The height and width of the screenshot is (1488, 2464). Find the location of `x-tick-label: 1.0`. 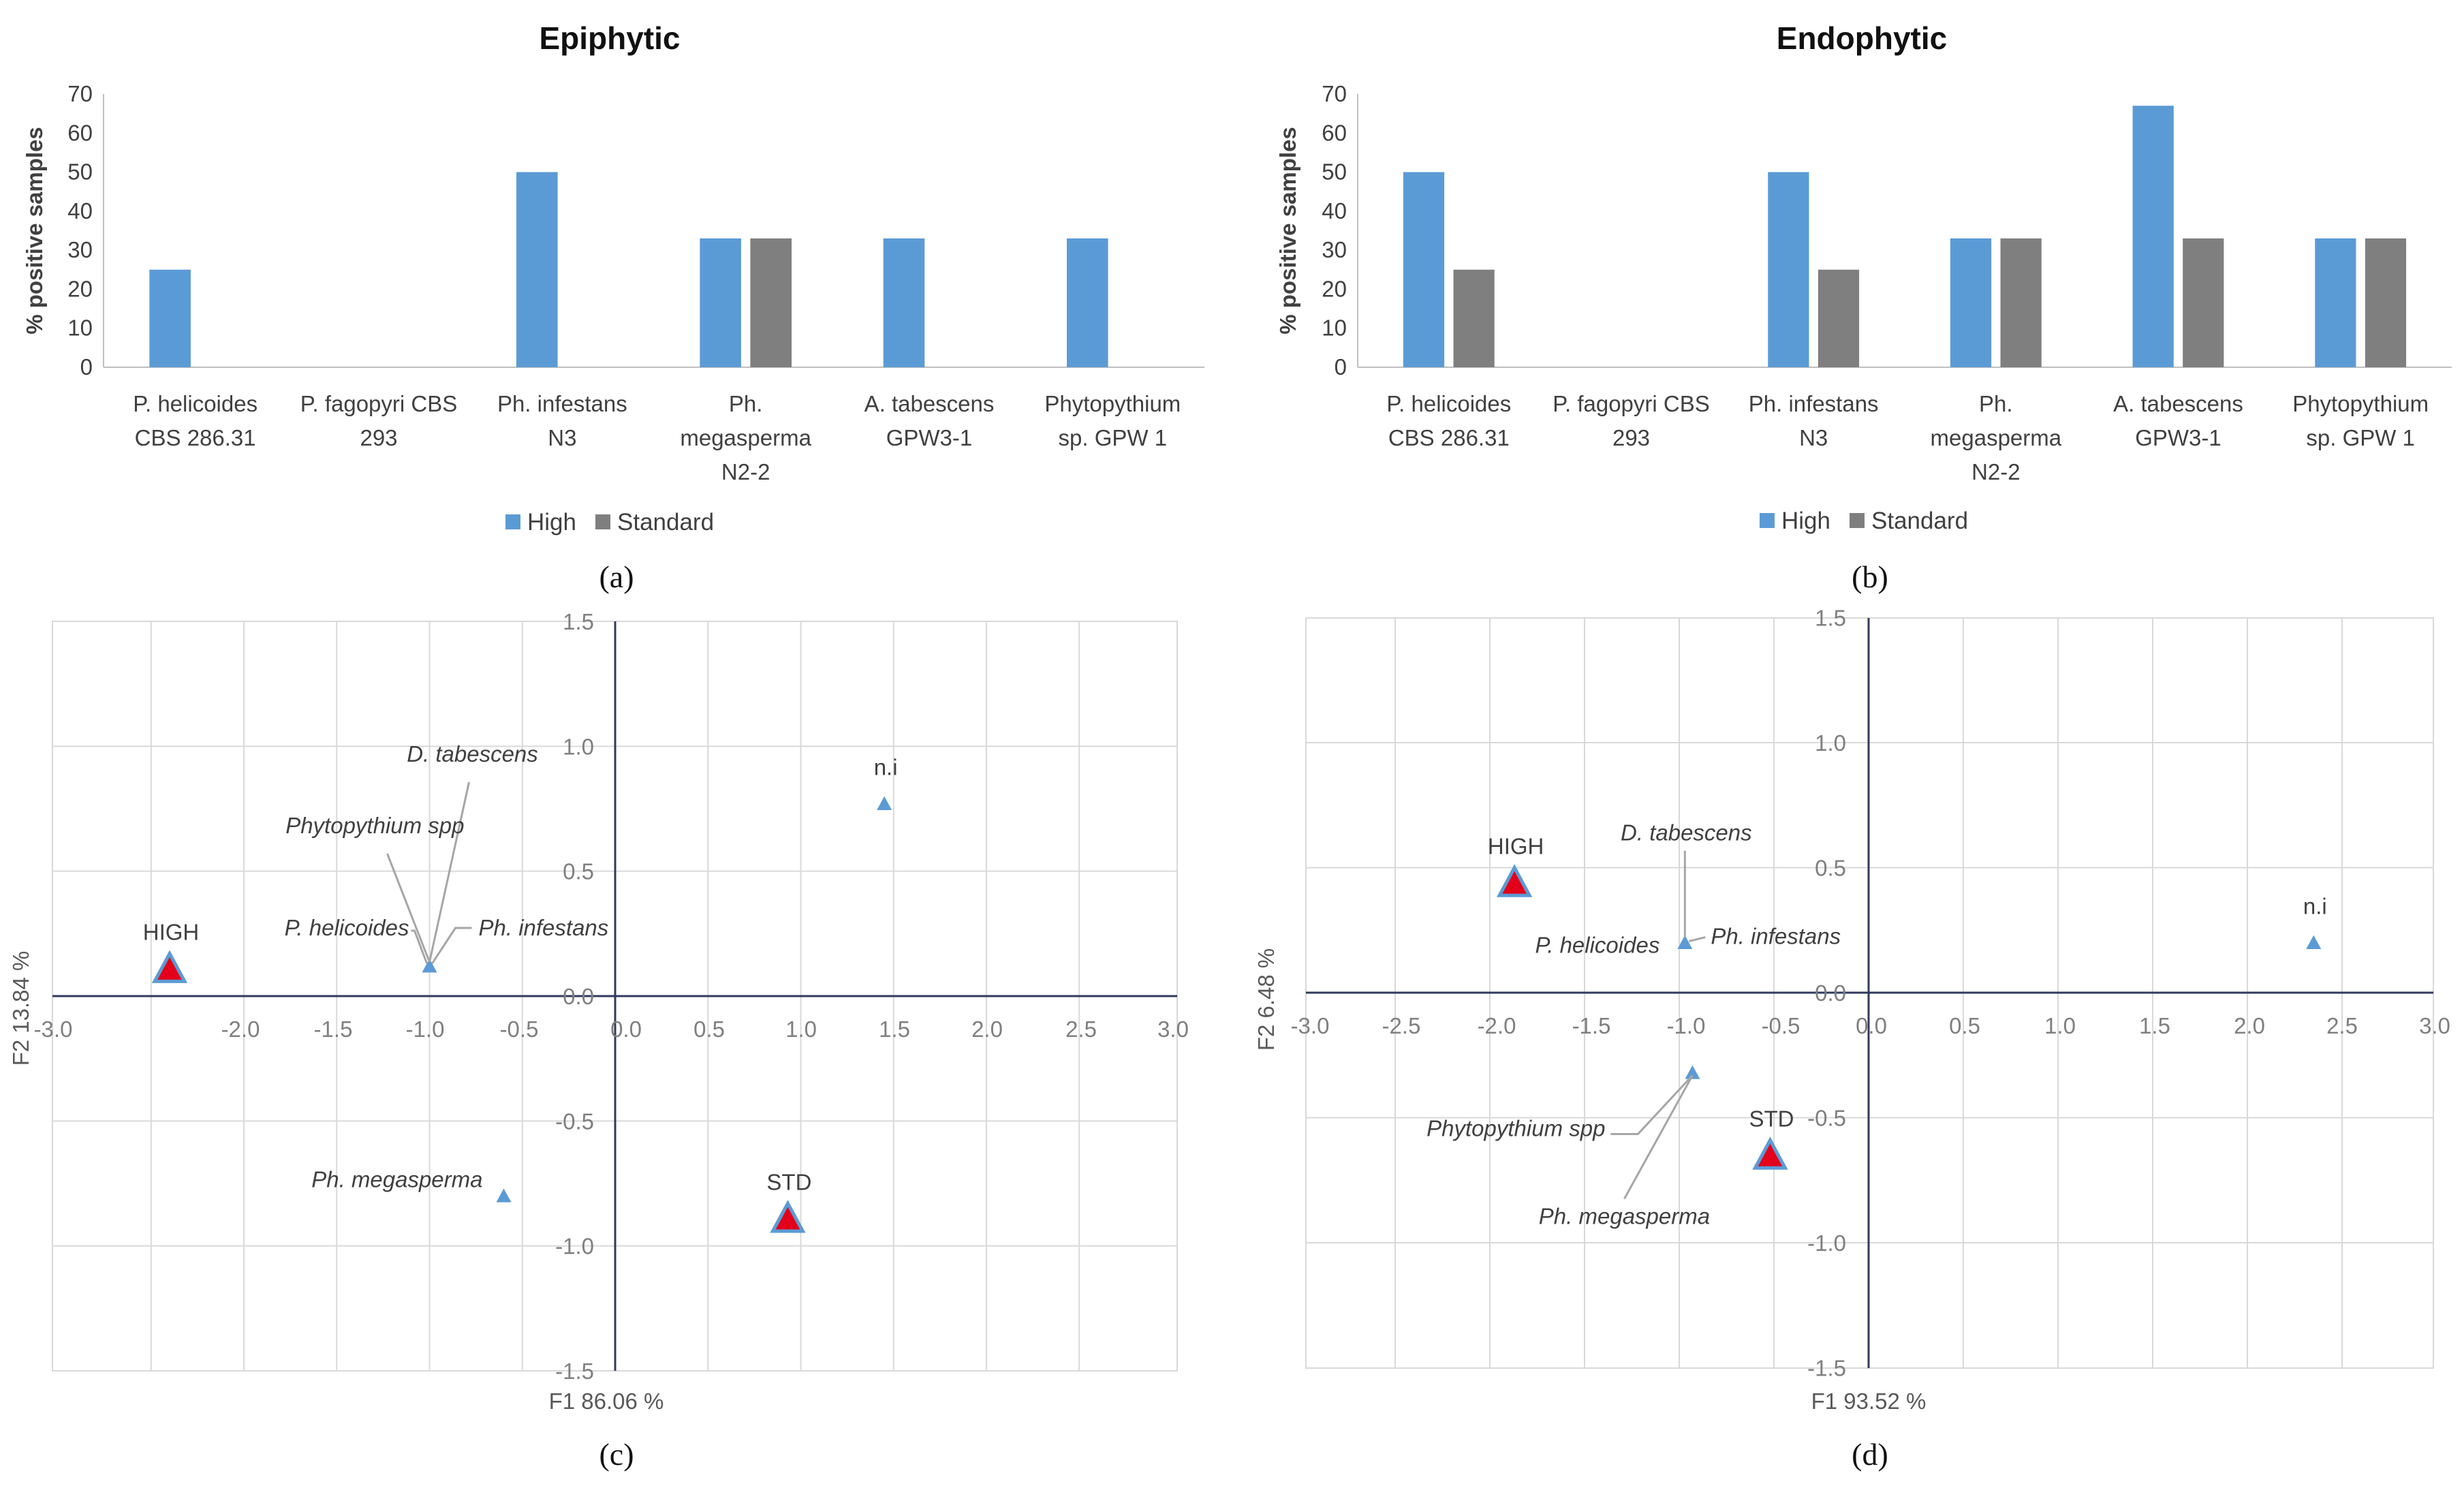

x-tick-label: 1.0 is located at coordinates (801, 1029).